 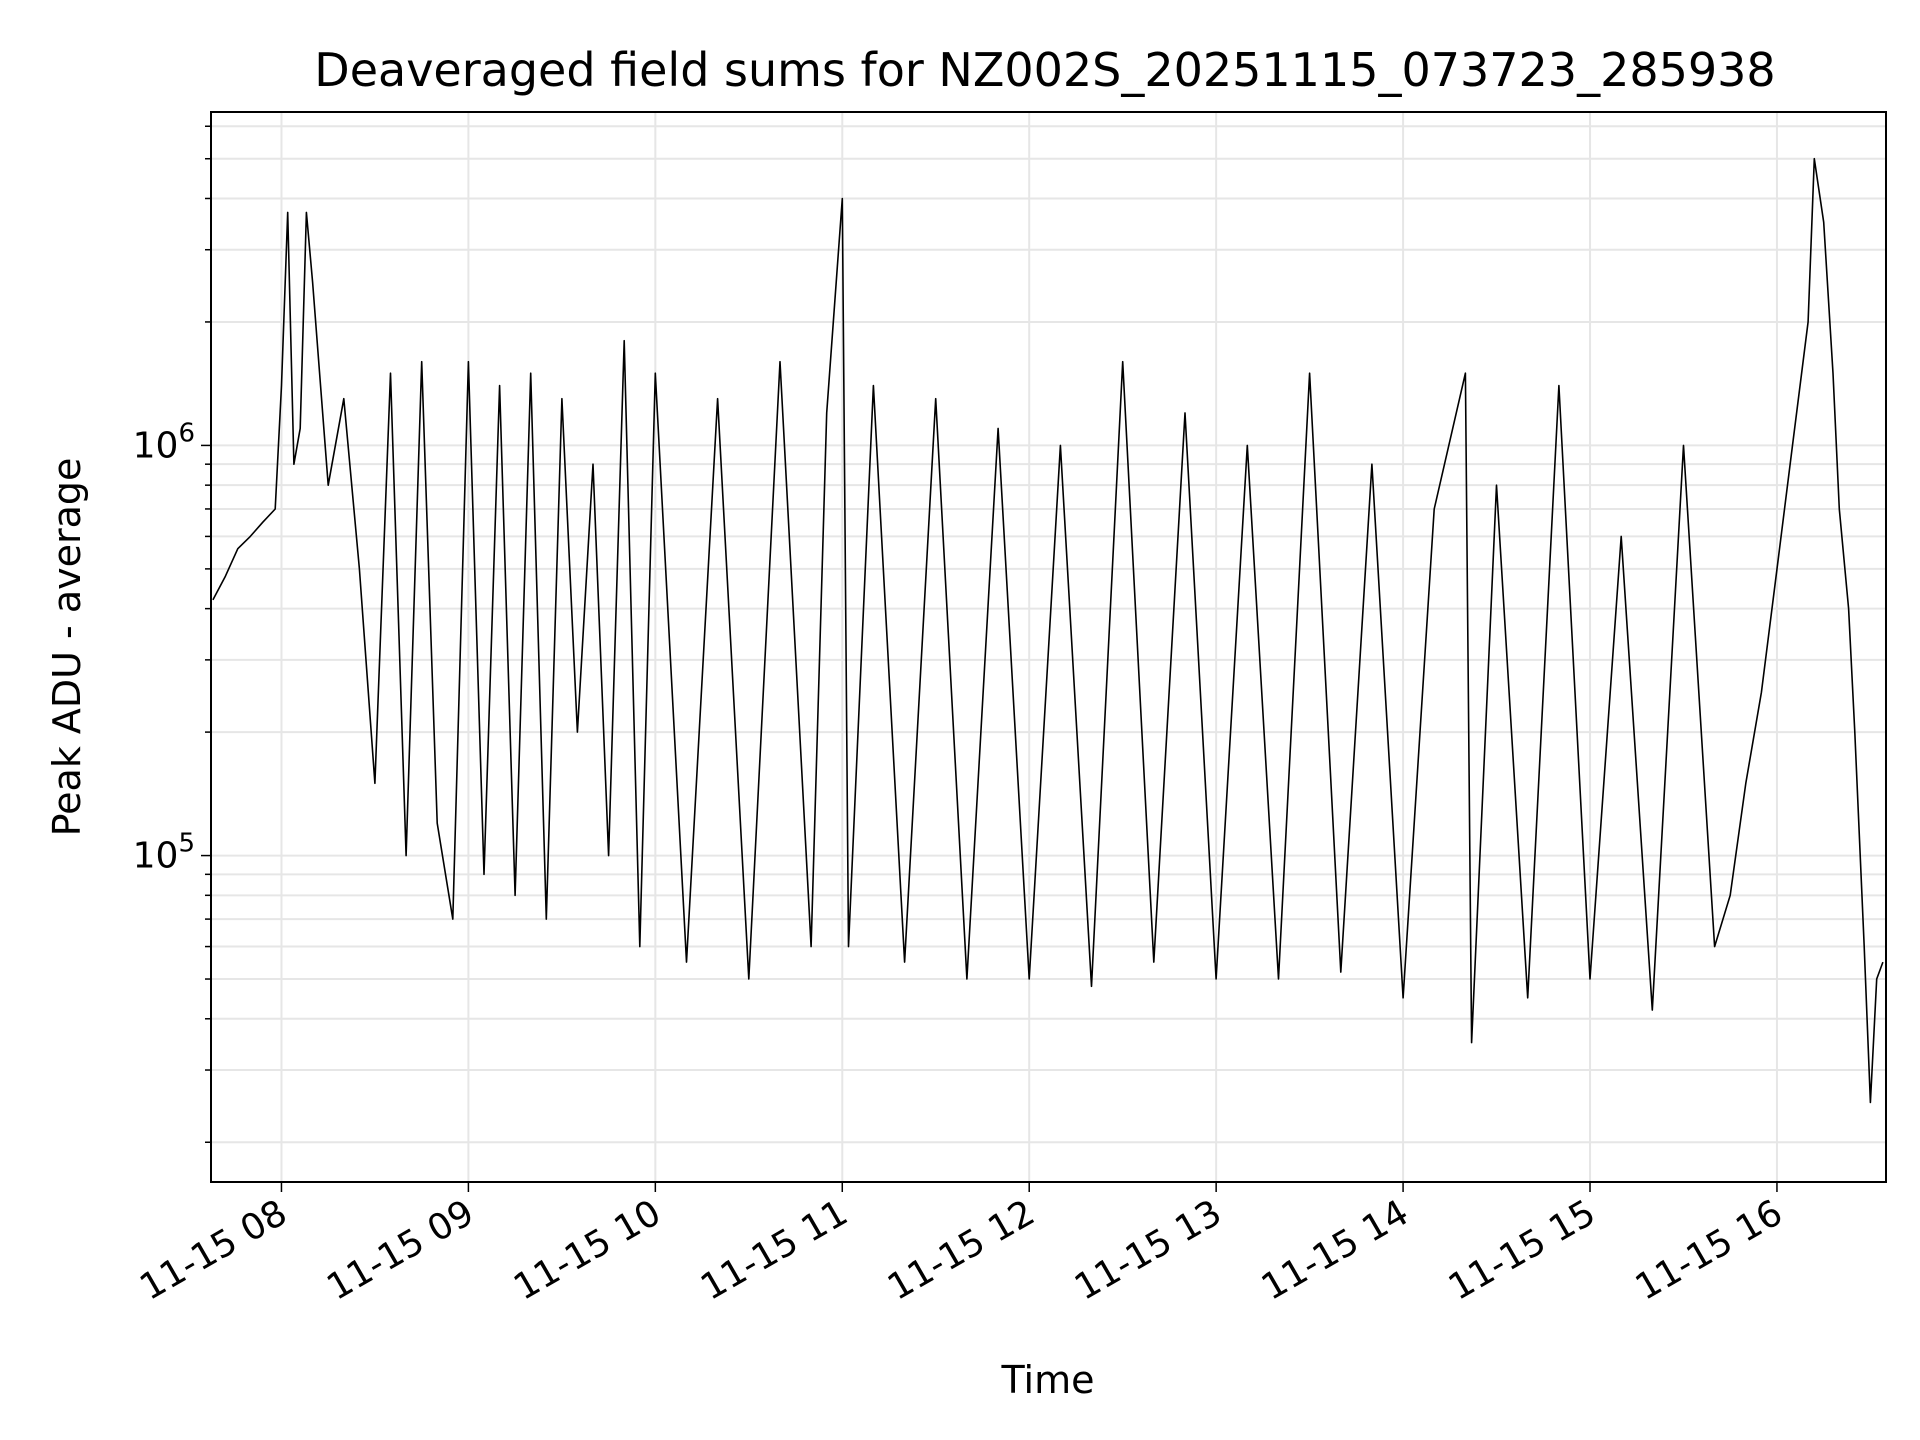 What do you see at coordinates (164, 442) in the screenshot?
I see `y-tick-label: 10⁶` at bounding box center [164, 442].